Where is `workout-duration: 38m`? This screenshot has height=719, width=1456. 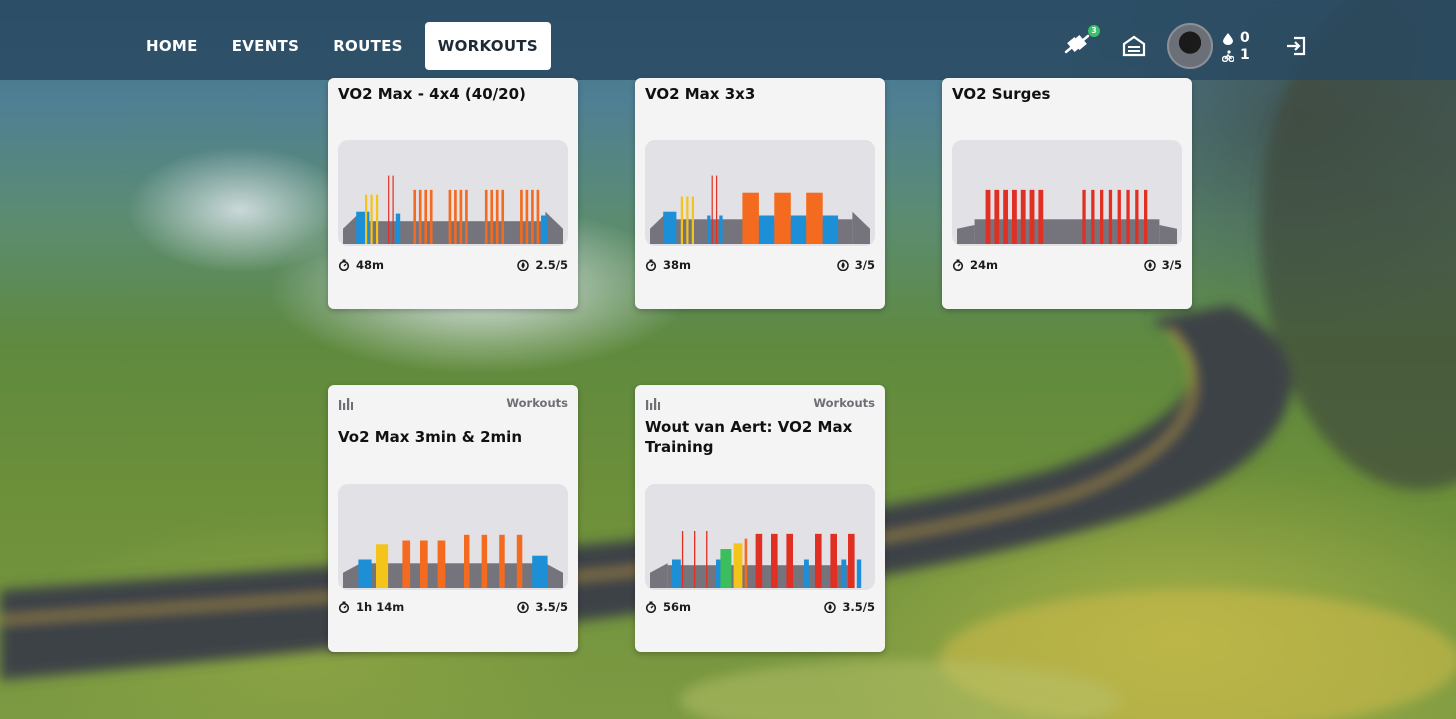
workout-duration: 38m is located at coordinates (677, 265).